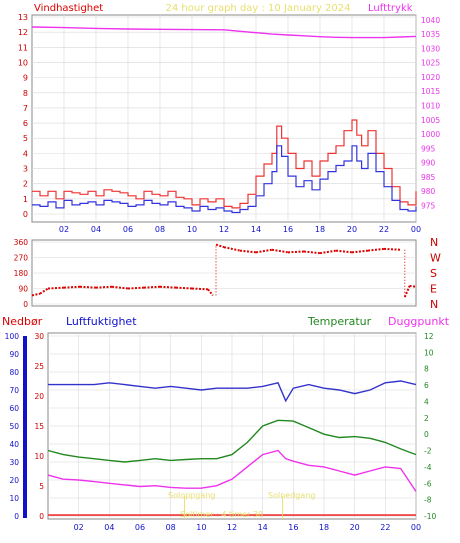  Describe the element at coordinates (25, 138) in the screenshot. I see `wind-left-tick-5: 5` at that location.